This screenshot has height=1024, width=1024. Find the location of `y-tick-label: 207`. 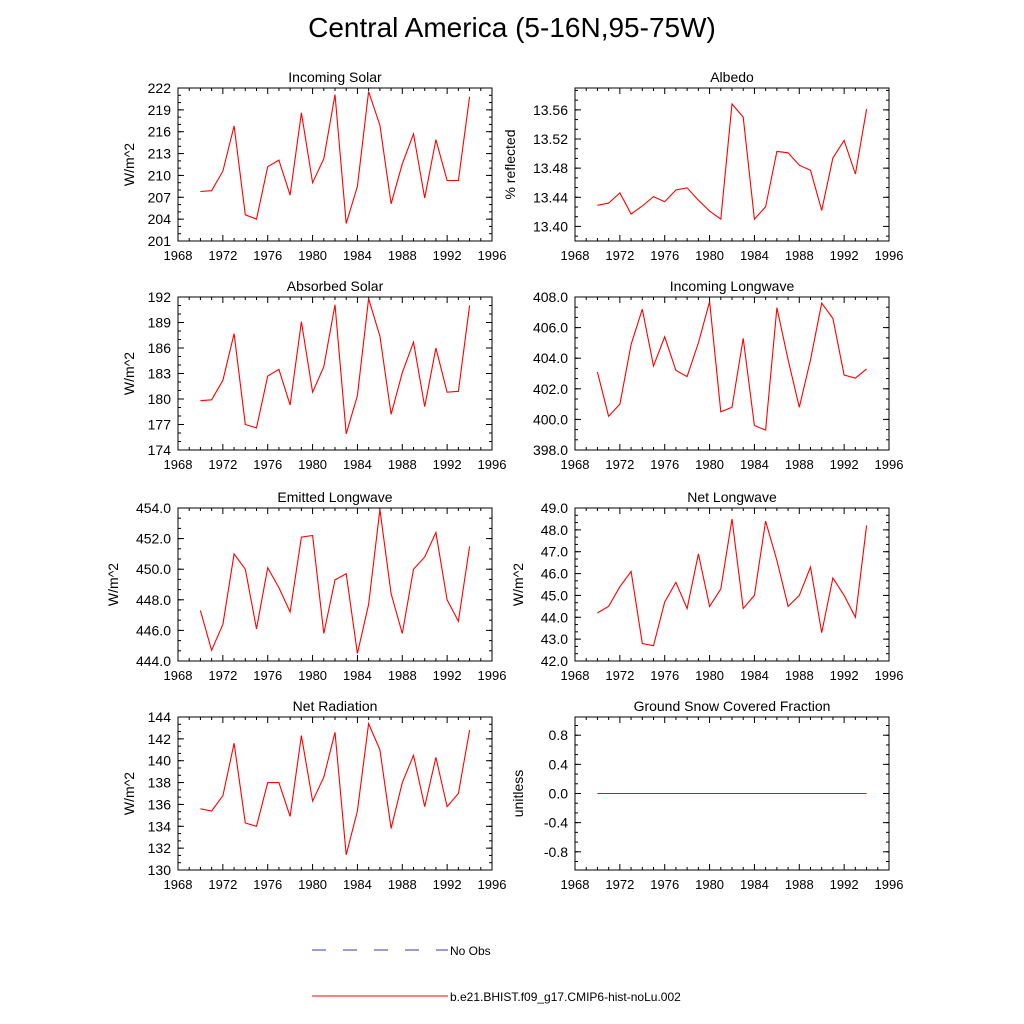

y-tick-label: 207 is located at coordinates (160, 197).